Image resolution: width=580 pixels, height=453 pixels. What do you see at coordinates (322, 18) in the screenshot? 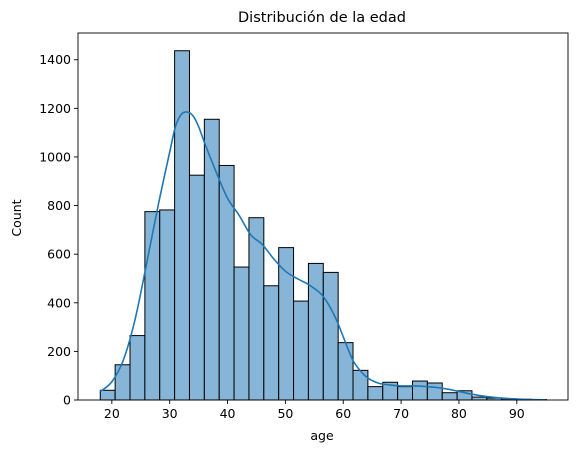
I see `chart-title: Distribución de la edad` at bounding box center [322, 18].